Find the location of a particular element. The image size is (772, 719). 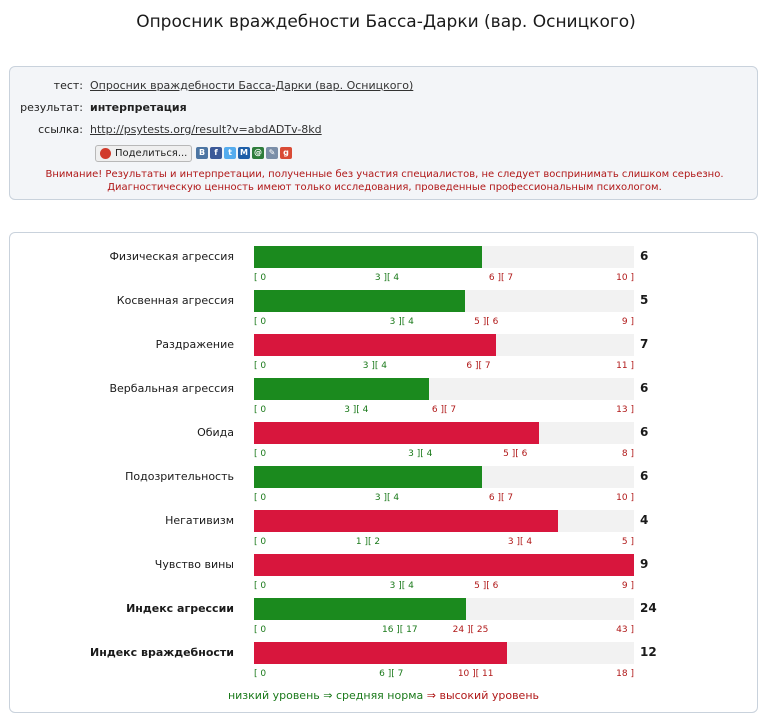

score-value: 4 is located at coordinates (644, 520).